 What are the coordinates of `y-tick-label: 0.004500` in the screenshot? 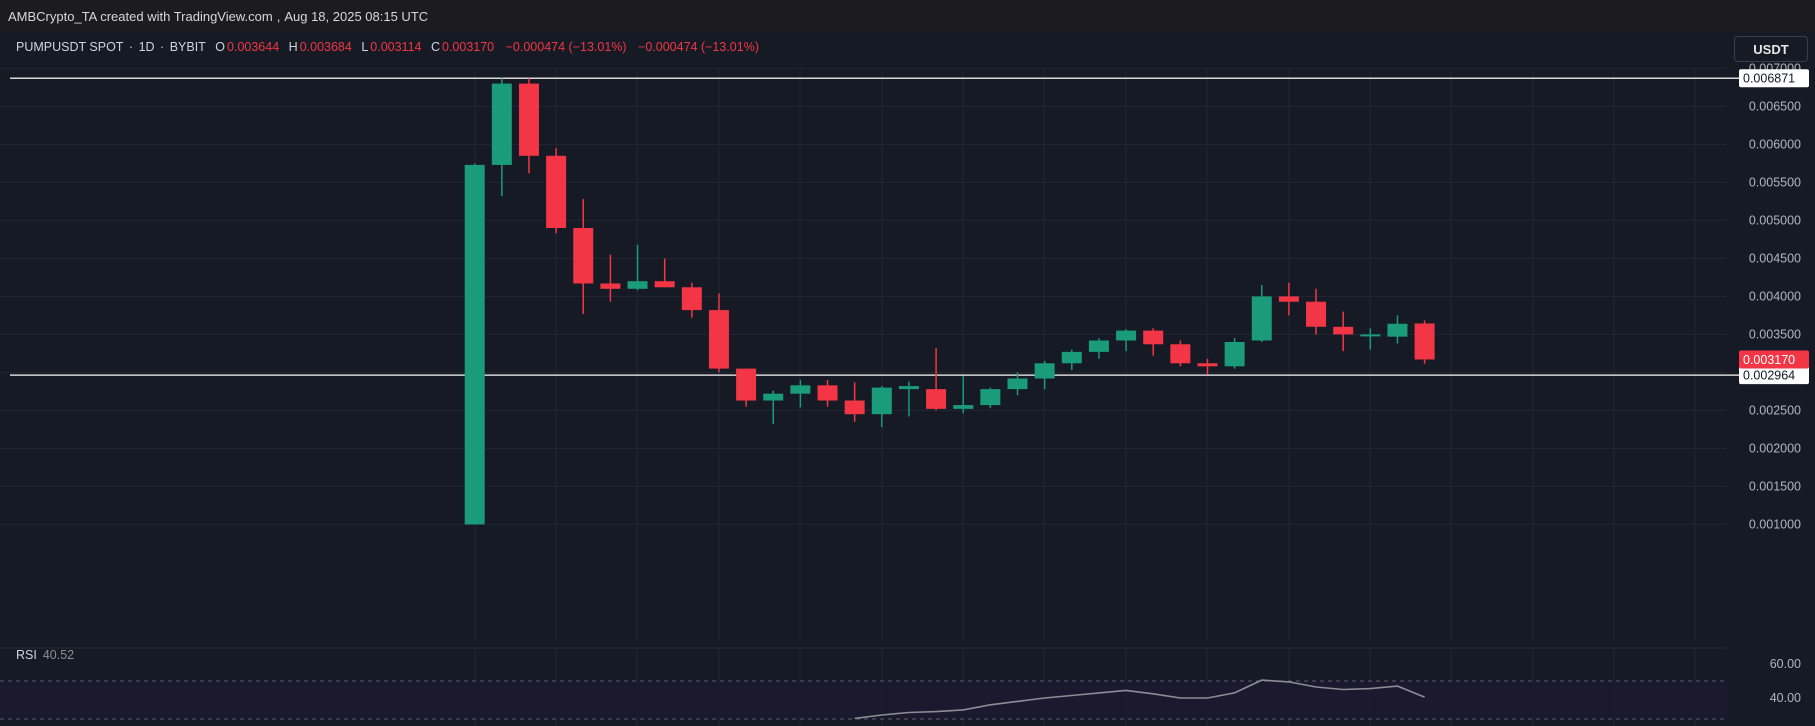 It's located at (1775, 258).